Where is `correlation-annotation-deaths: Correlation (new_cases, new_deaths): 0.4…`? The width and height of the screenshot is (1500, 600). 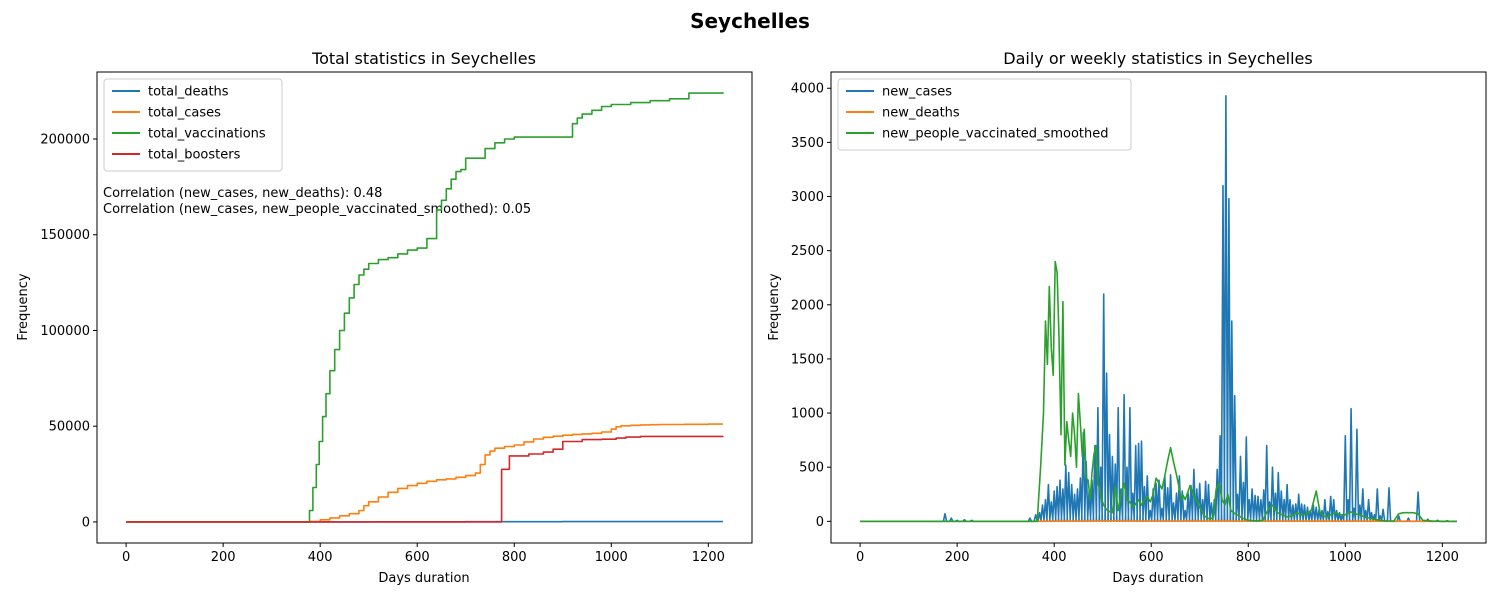 correlation-annotation-deaths: Correlation (new_cases, new_deaths): 0.4… is located at coordinates (242, 193).